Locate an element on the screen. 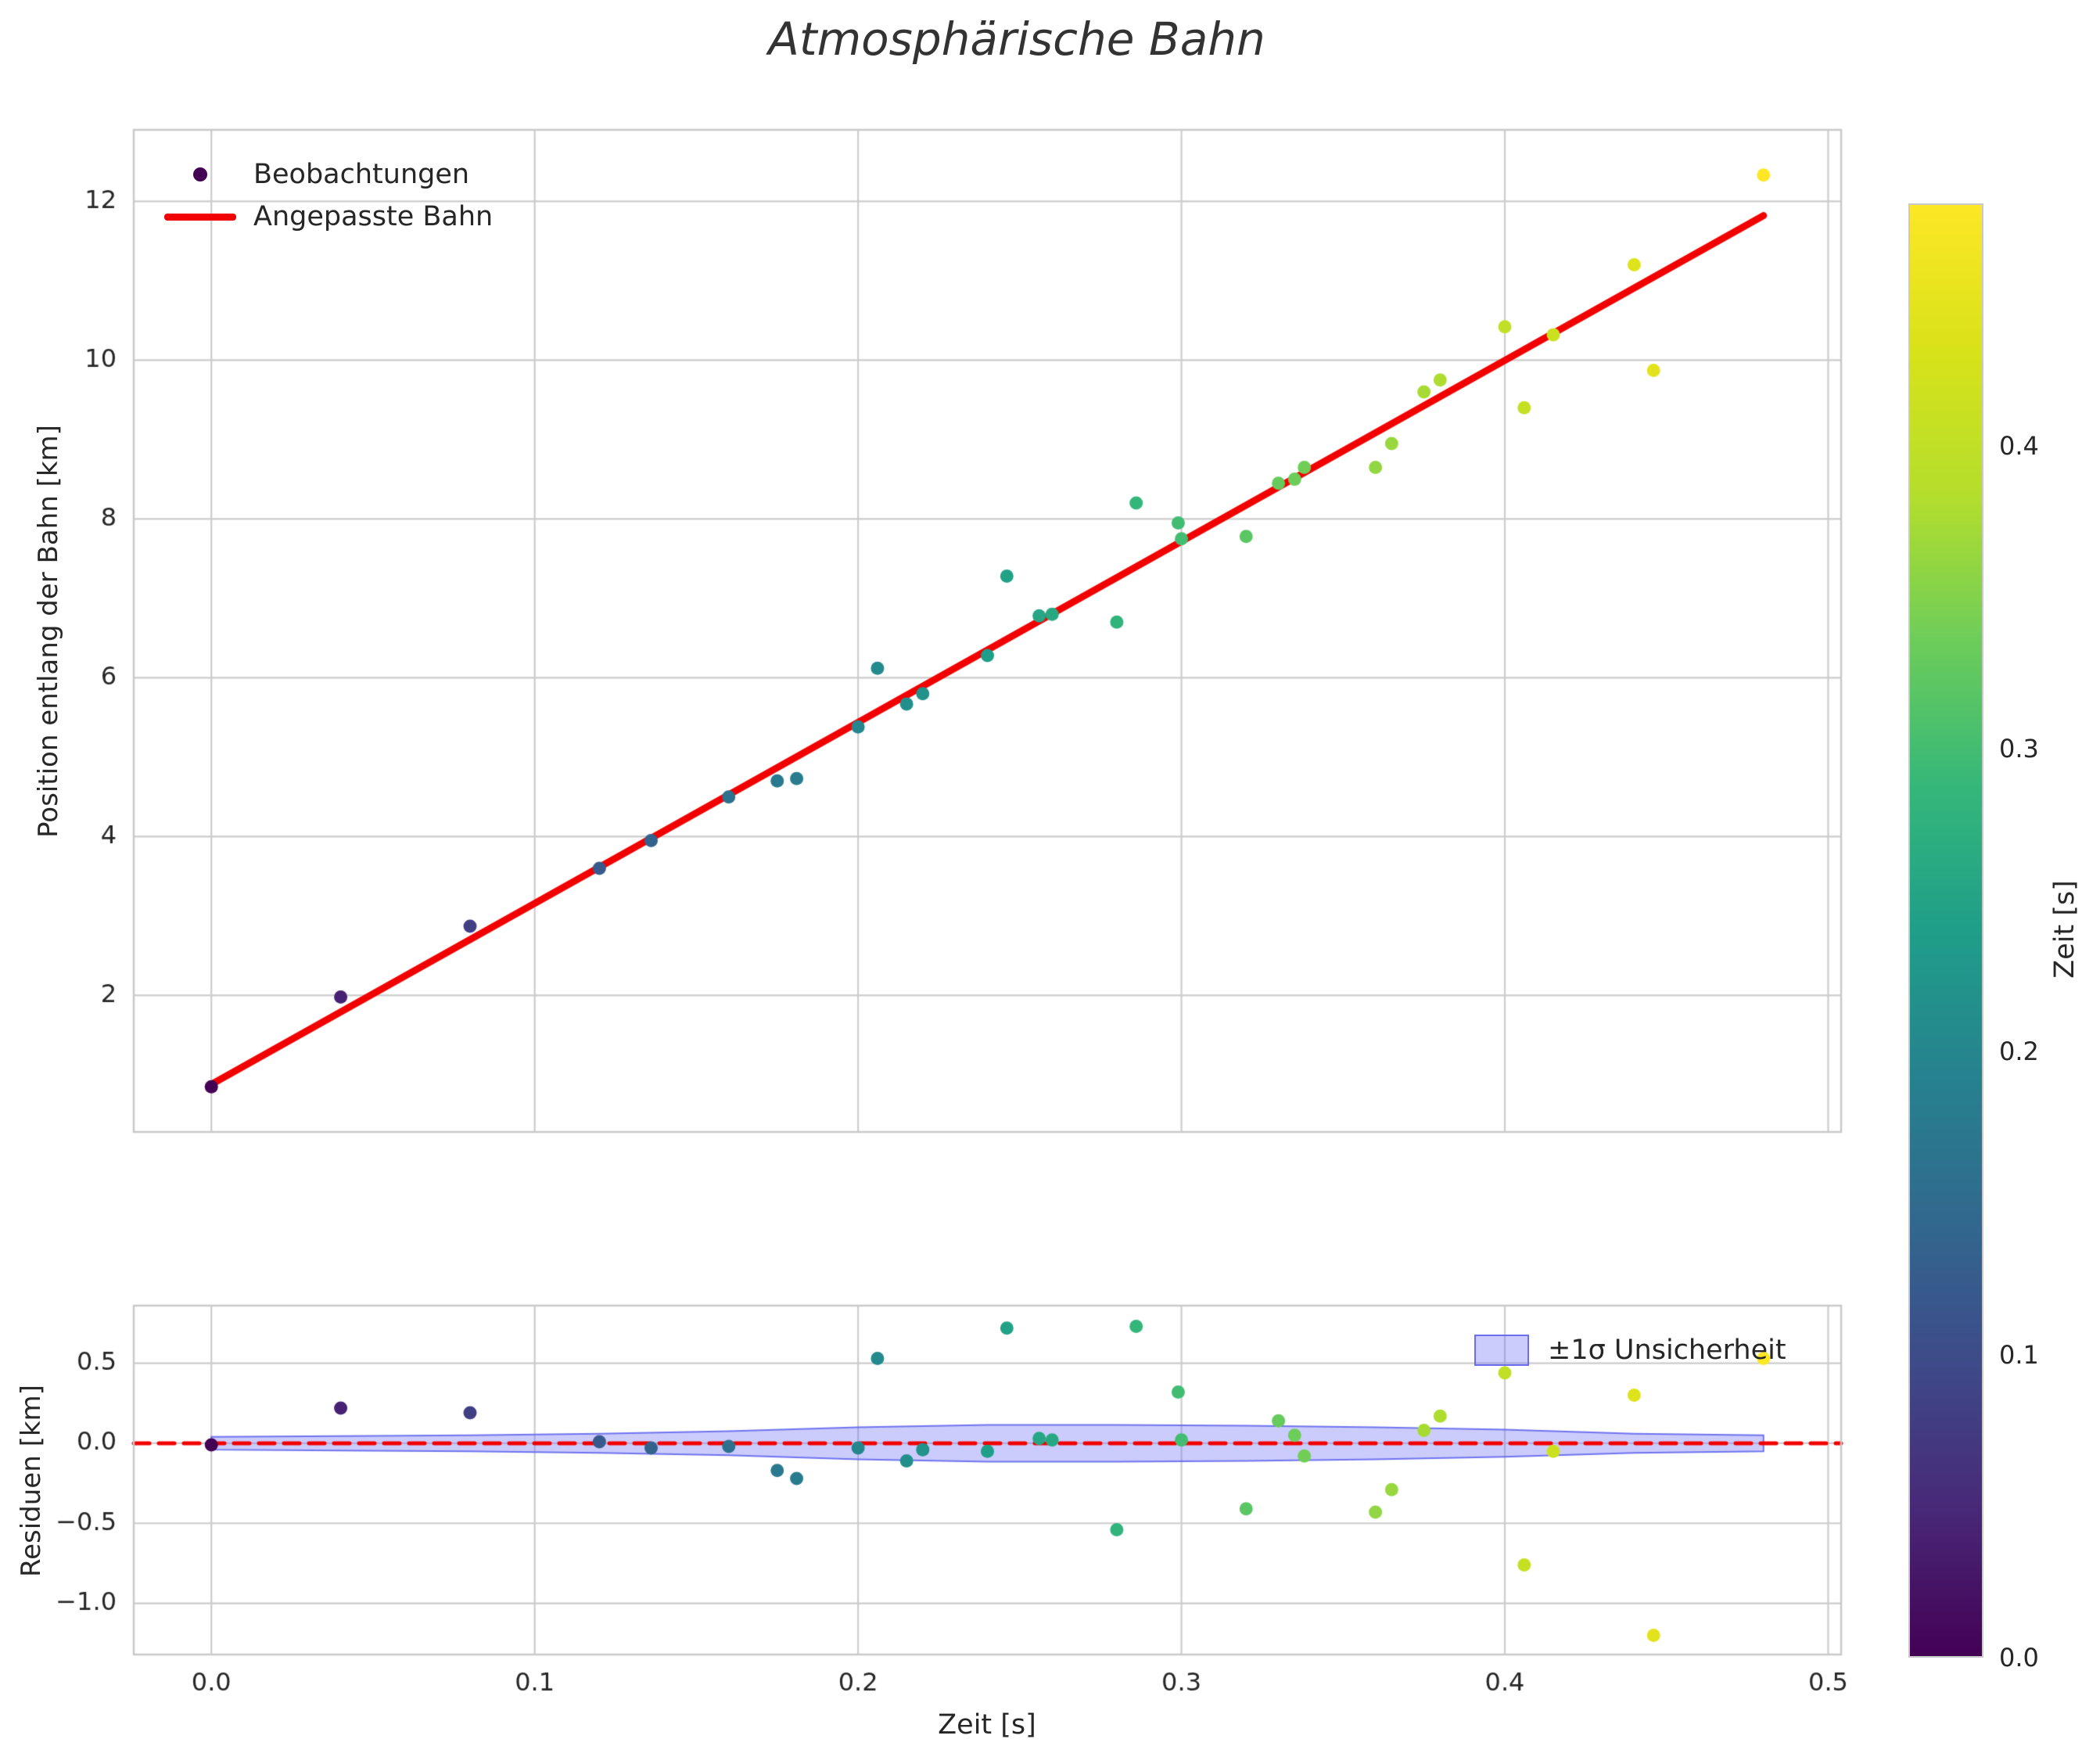  legend-item-fit: Angepasste Bahn is located at coordinates (328, 217).